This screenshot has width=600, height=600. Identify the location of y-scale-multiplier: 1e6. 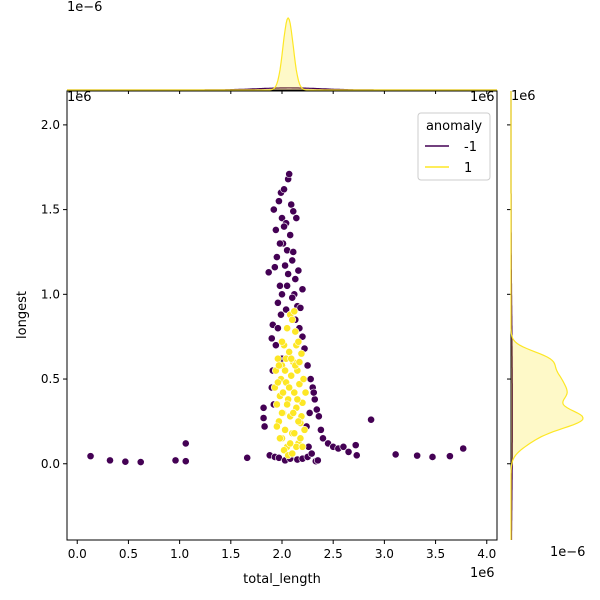
(79, 97).